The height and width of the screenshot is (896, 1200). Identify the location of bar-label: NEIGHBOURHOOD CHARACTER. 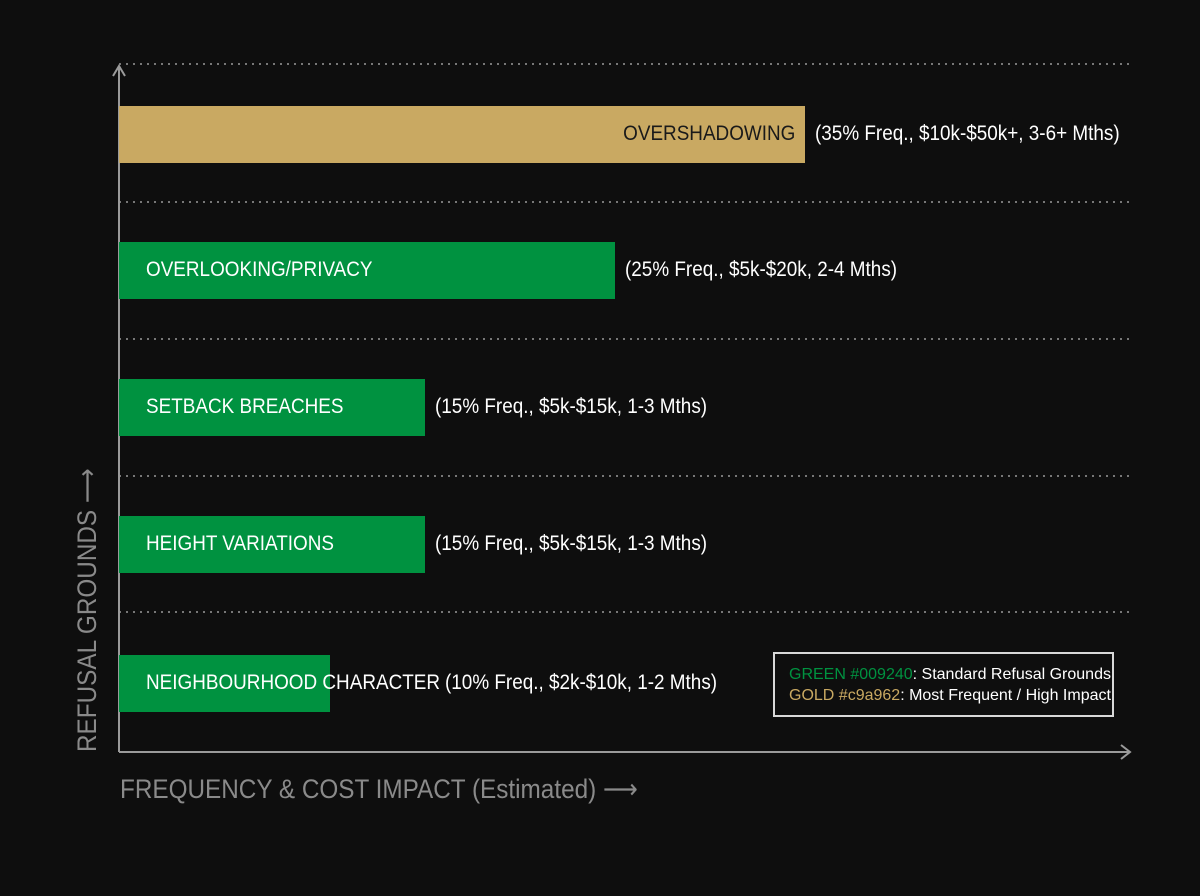
(293, 682).